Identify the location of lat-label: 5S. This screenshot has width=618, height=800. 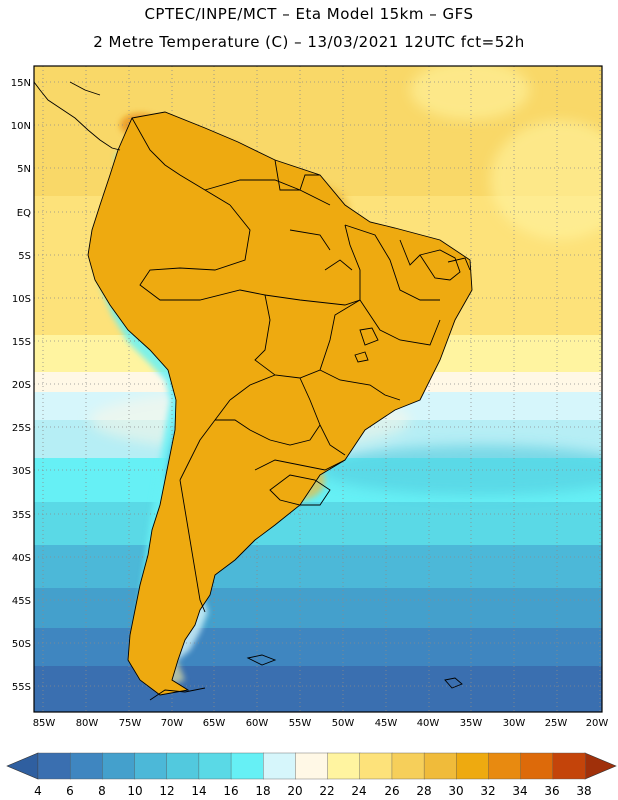
(24, 256).